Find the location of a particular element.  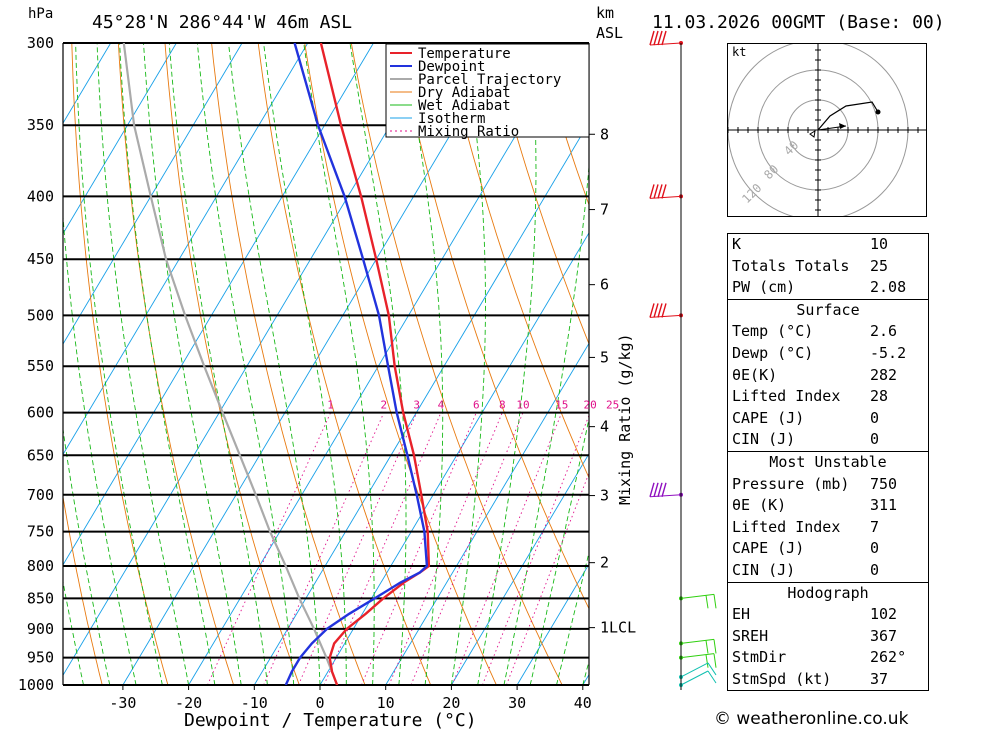

index-label: K is located at coordinates (737, 244).